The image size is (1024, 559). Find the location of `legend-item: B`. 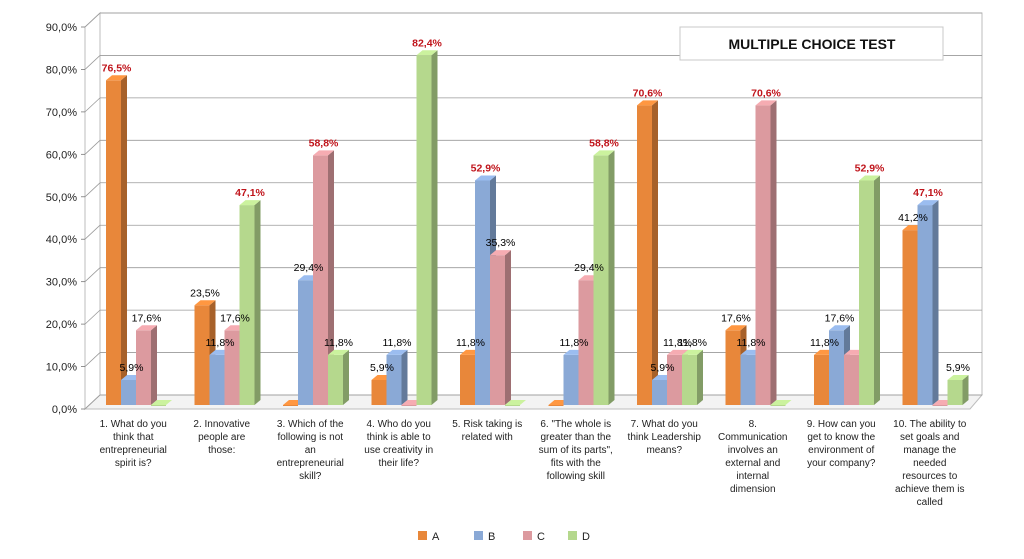

legend-item: B is located at coordinates (484, 537).